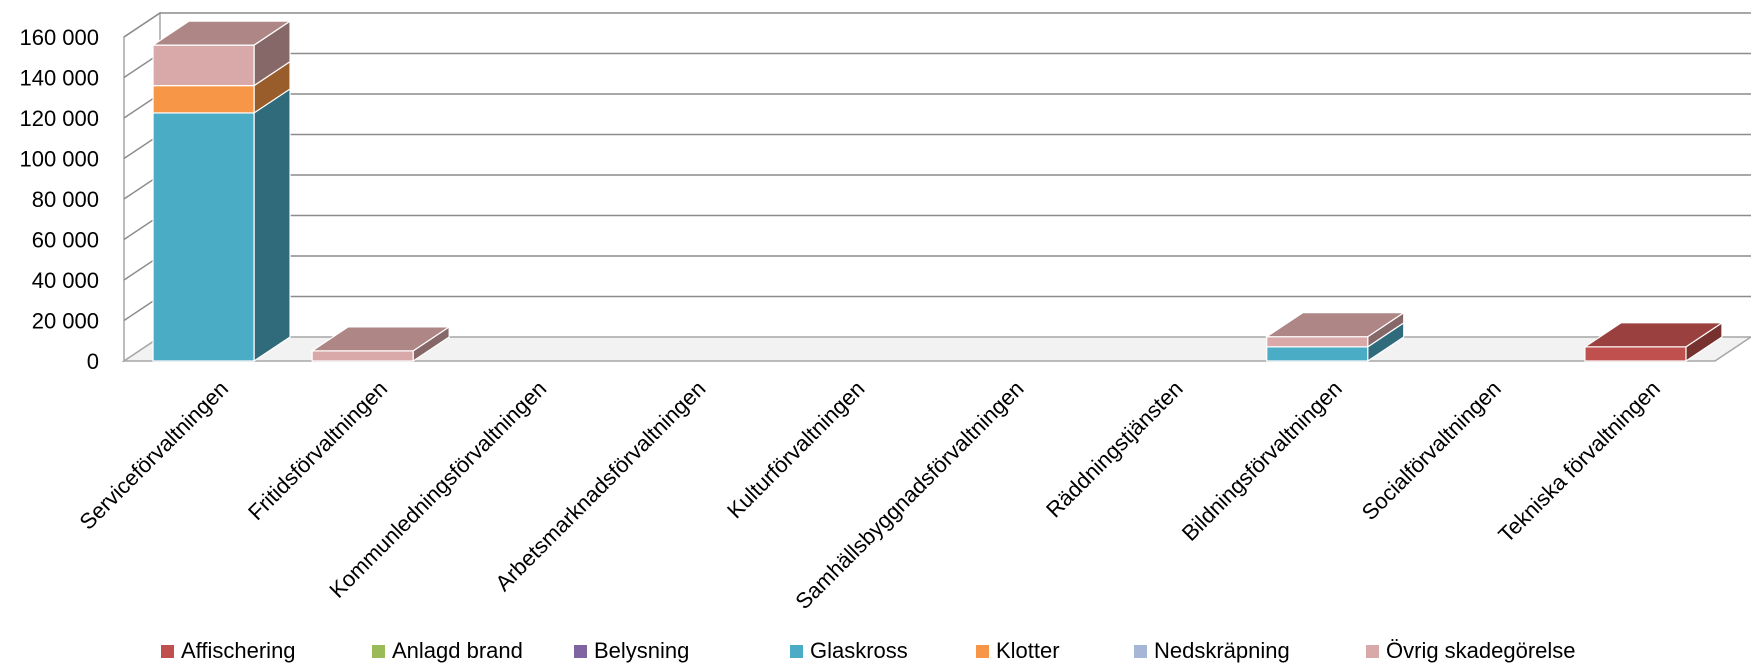  I want to click on legend-item: Övrig skadegörelse, so click(1471, 651).